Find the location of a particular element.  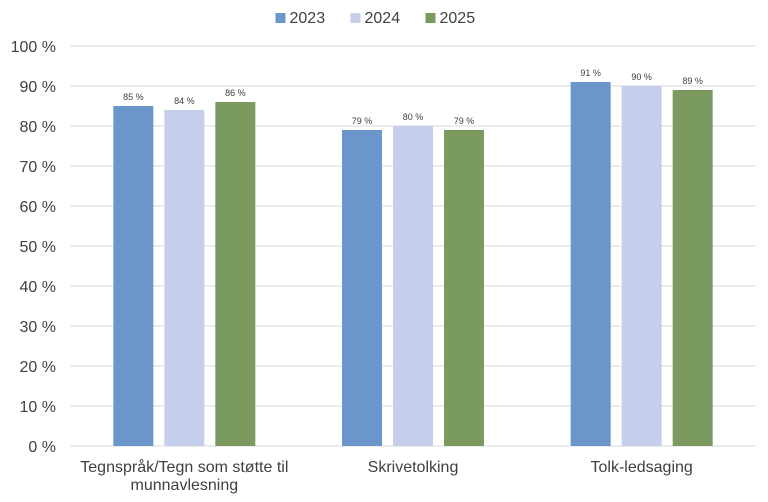

data-label: 89 % is located at coordinates (692, 81).